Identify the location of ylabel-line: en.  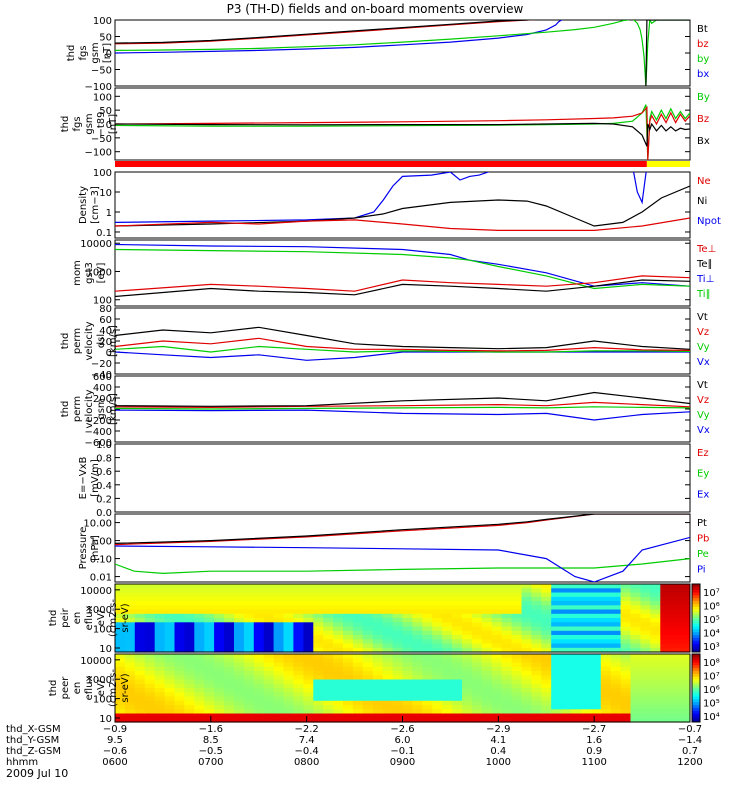
(77, 688).